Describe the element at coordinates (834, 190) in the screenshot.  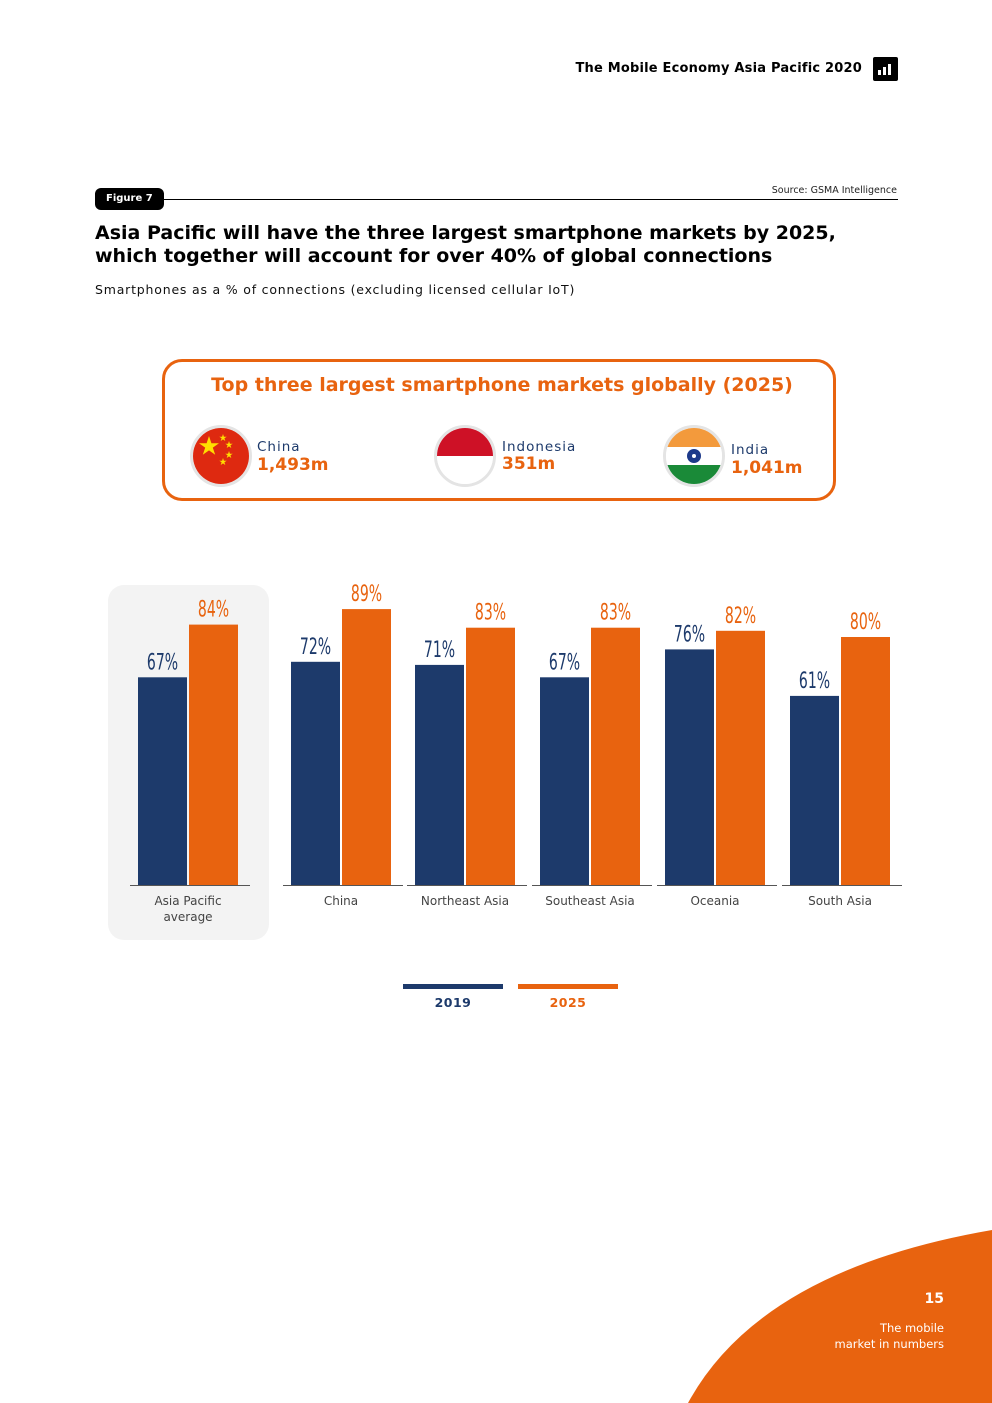
I see `source-note: Source: GSMA Intelligence` at that location.